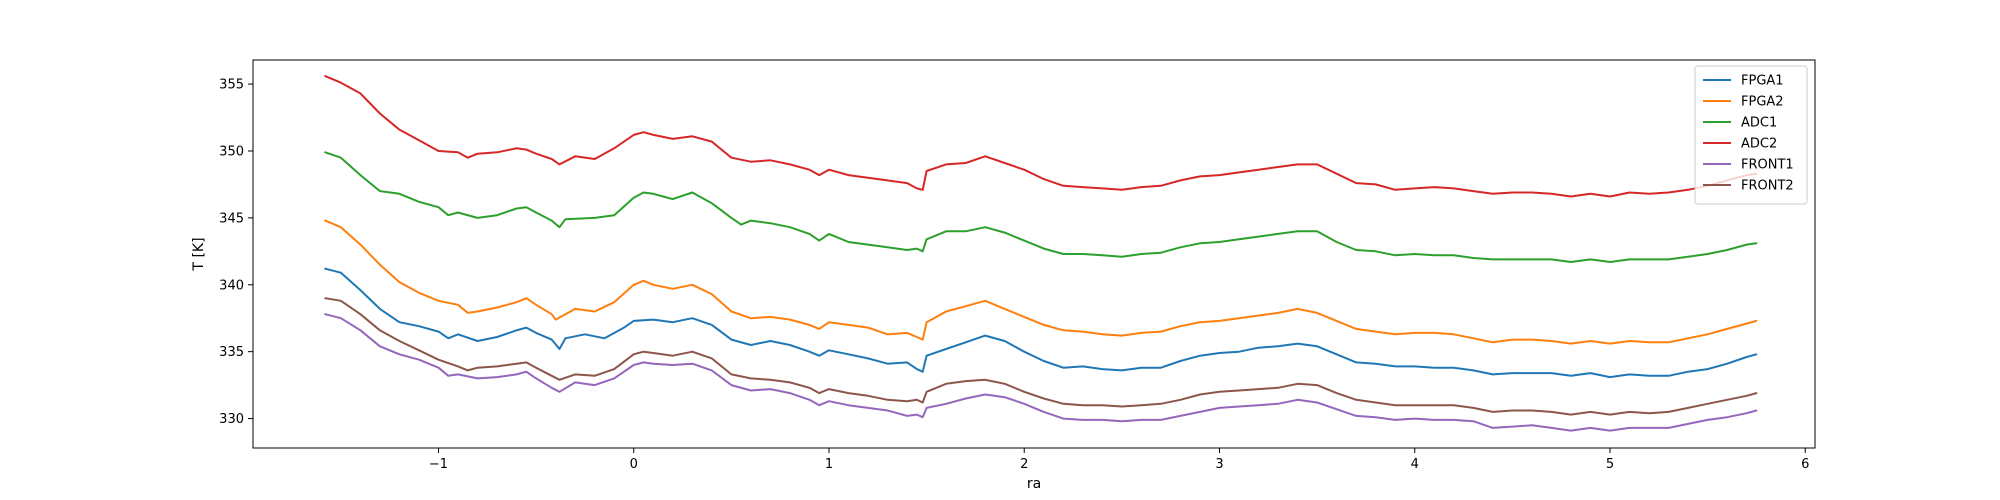  I want to click on x-tick-label: 0, so click(634, 464).